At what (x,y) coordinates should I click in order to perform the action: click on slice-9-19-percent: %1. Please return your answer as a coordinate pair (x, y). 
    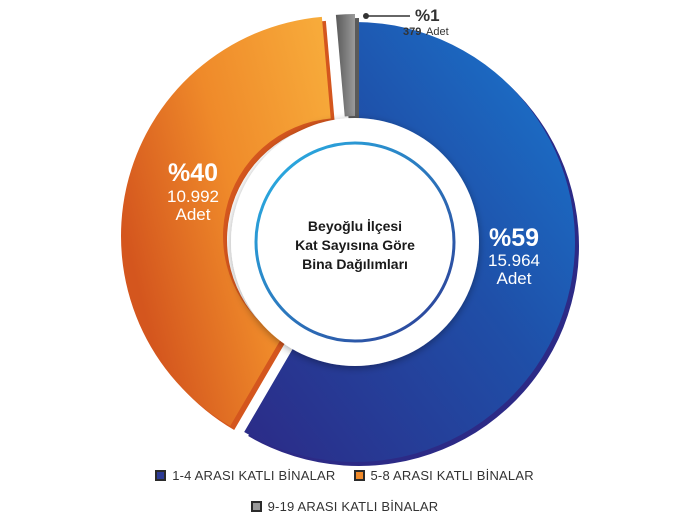
    Looking at the image, I should click on (427, 15).